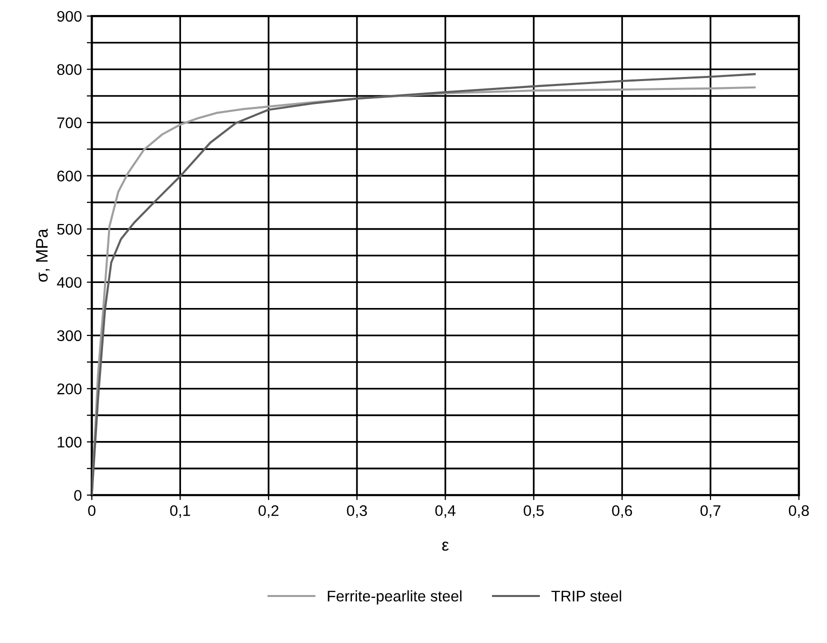  What do you see at coordinates (586, 596) in the screenshot?
I see `legend-label: TRIP steel` at bounding box center [586, 596].